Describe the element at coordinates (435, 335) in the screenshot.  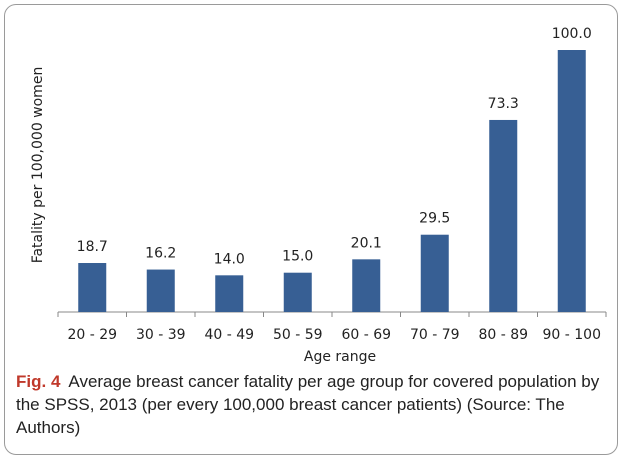
I see `x-tick-label: 70 - 79` at that location.